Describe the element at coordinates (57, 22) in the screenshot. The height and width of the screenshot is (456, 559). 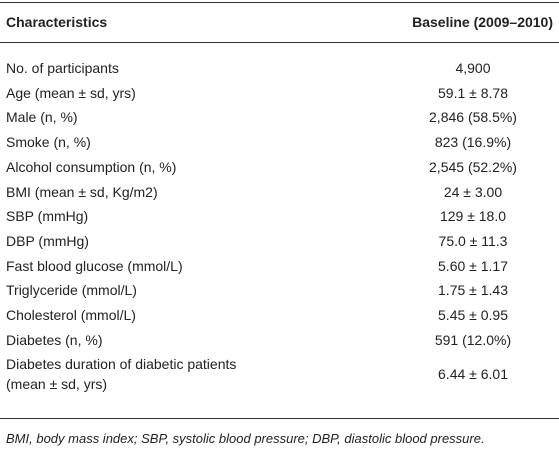
I see `header-cell: Characteristics` at that location.